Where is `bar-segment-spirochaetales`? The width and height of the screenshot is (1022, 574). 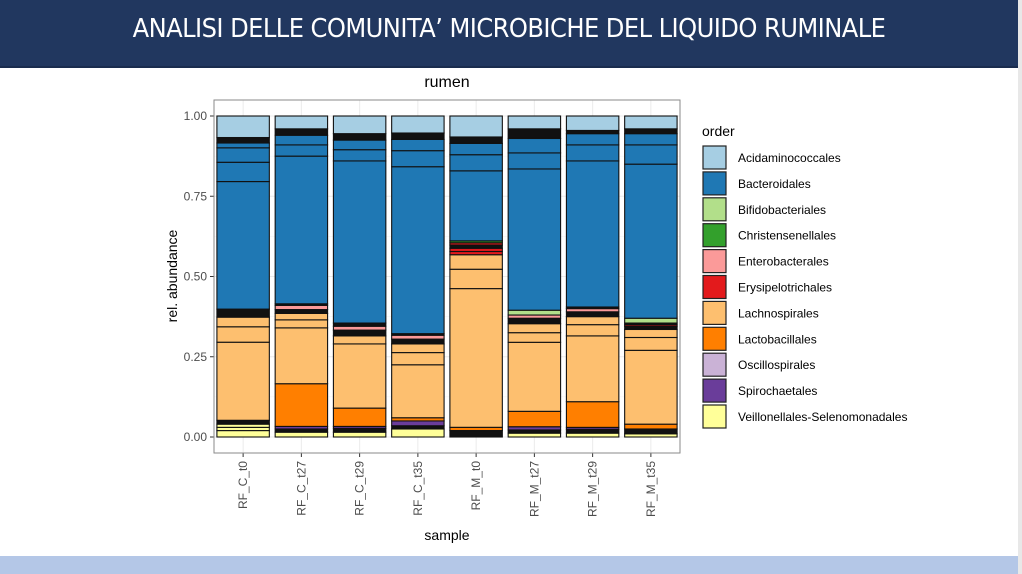
bar-segment-spirochaetales is located at coordinates (418, 423).